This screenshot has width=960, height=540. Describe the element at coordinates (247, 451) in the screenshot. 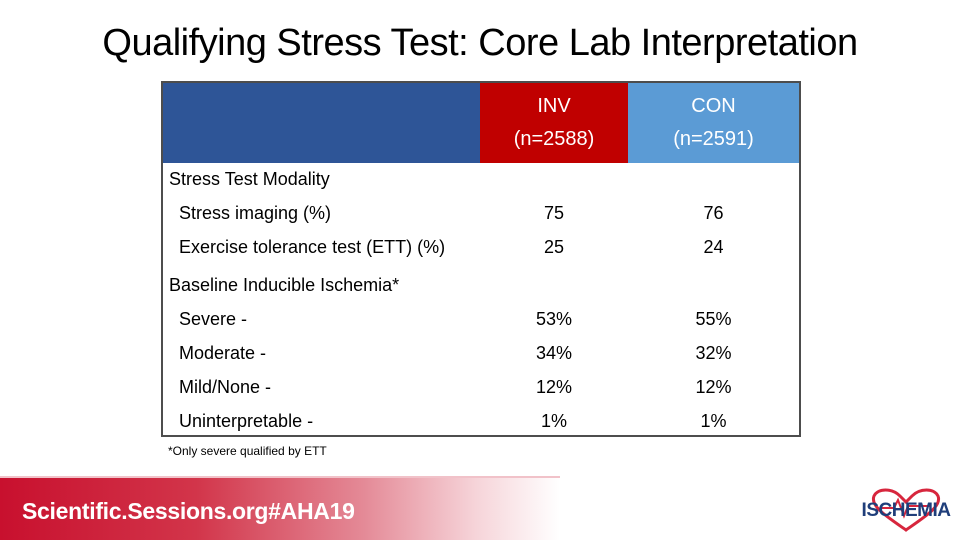

I see `footnote: *Only severe qualified by ETT` at that location.